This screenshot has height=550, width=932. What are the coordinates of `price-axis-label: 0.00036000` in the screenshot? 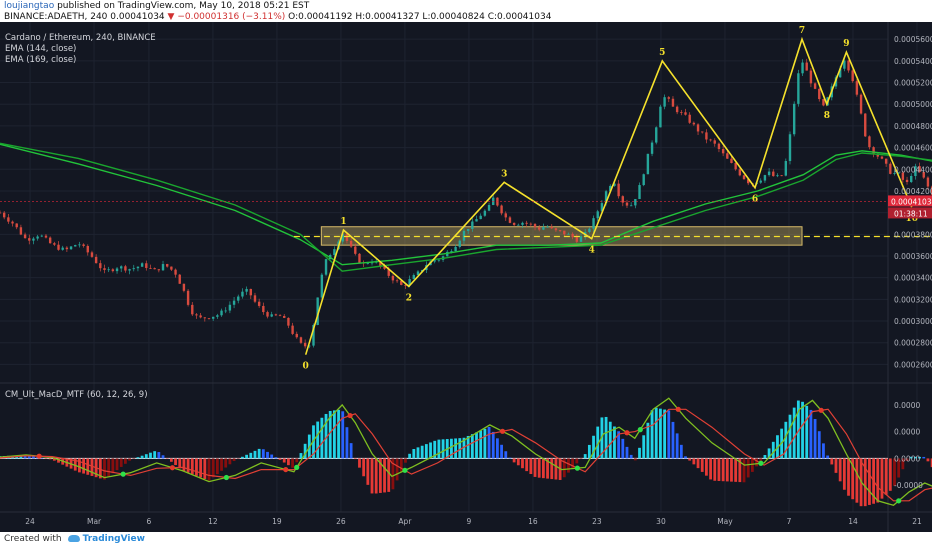 It's located at (913, 256).